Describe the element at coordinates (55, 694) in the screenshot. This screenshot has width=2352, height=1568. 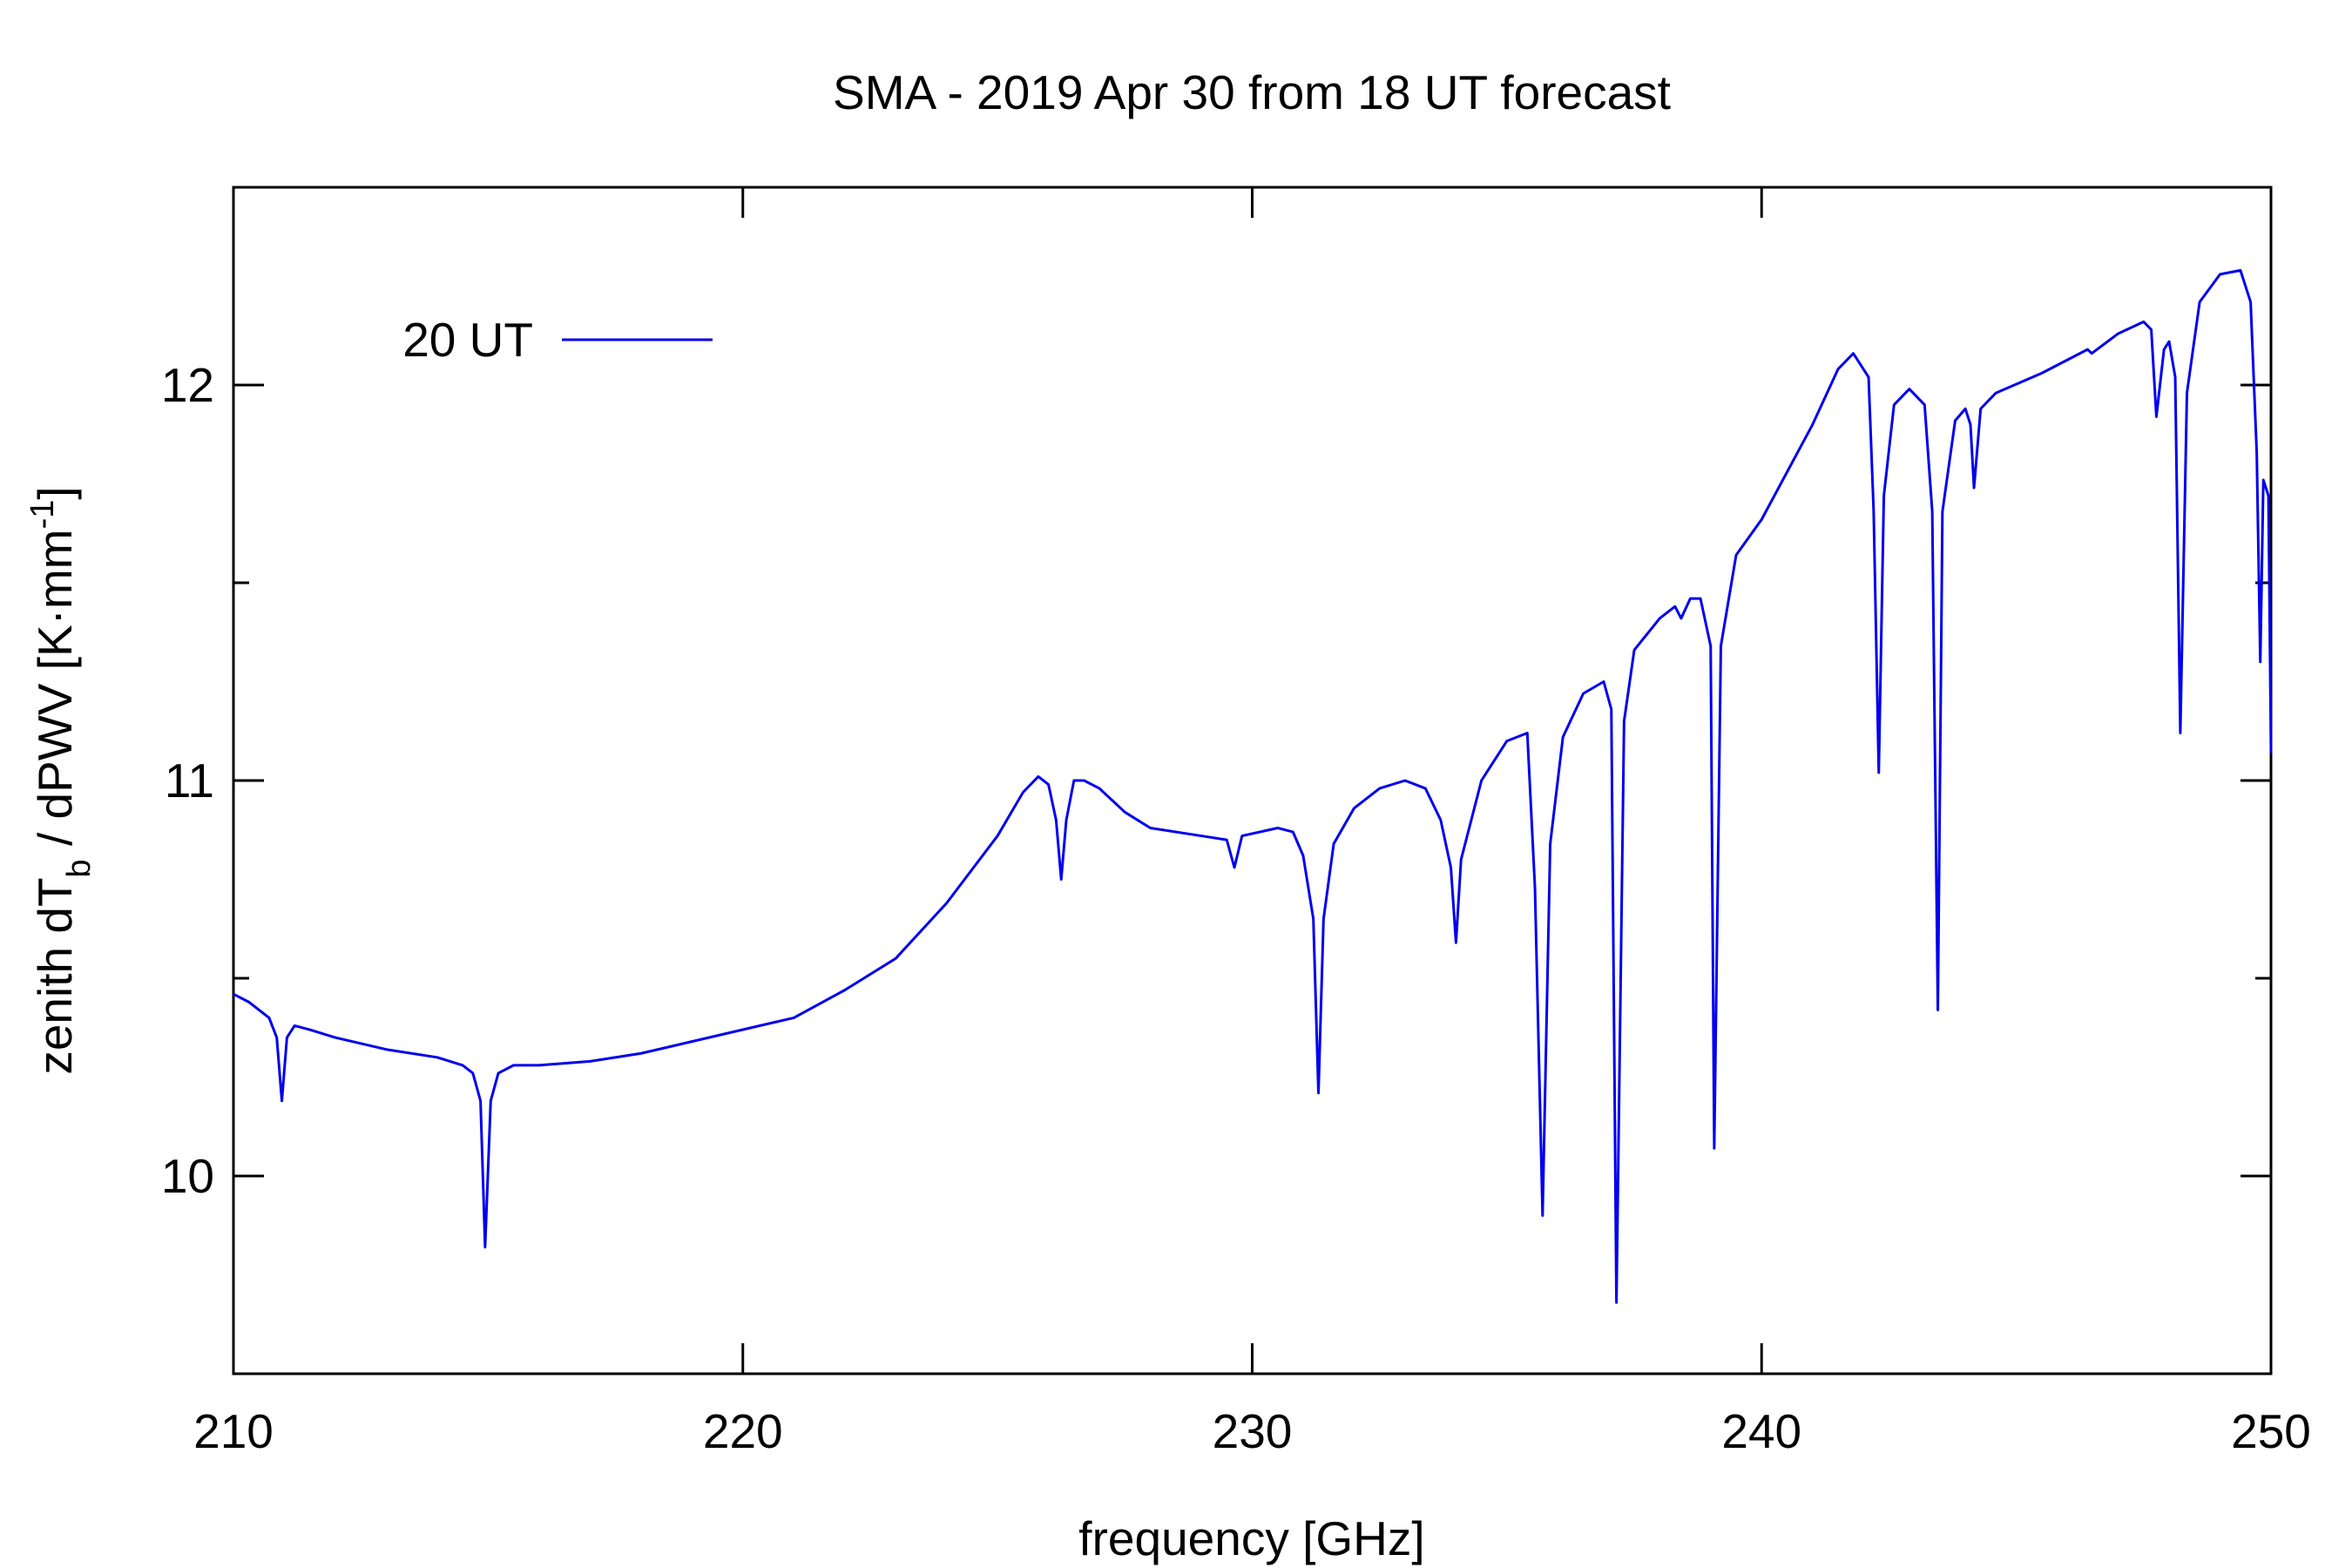
I see `y-axis-label-part: / dPWV [K·mm` at that location.